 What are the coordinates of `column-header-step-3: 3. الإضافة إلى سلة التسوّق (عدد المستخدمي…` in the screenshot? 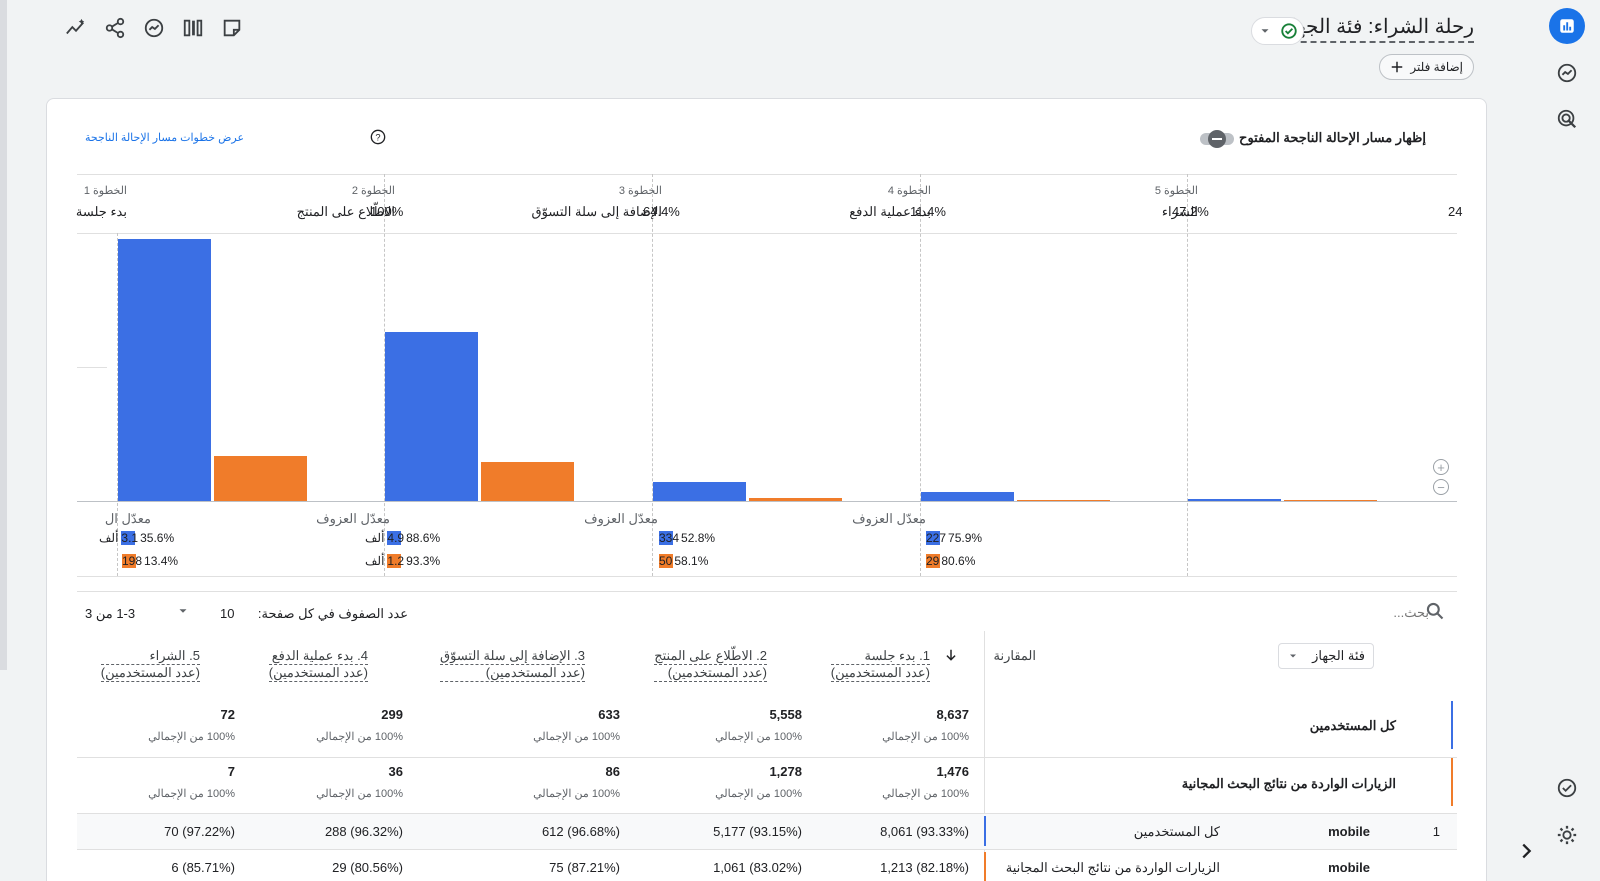 It's located at (512, 665).